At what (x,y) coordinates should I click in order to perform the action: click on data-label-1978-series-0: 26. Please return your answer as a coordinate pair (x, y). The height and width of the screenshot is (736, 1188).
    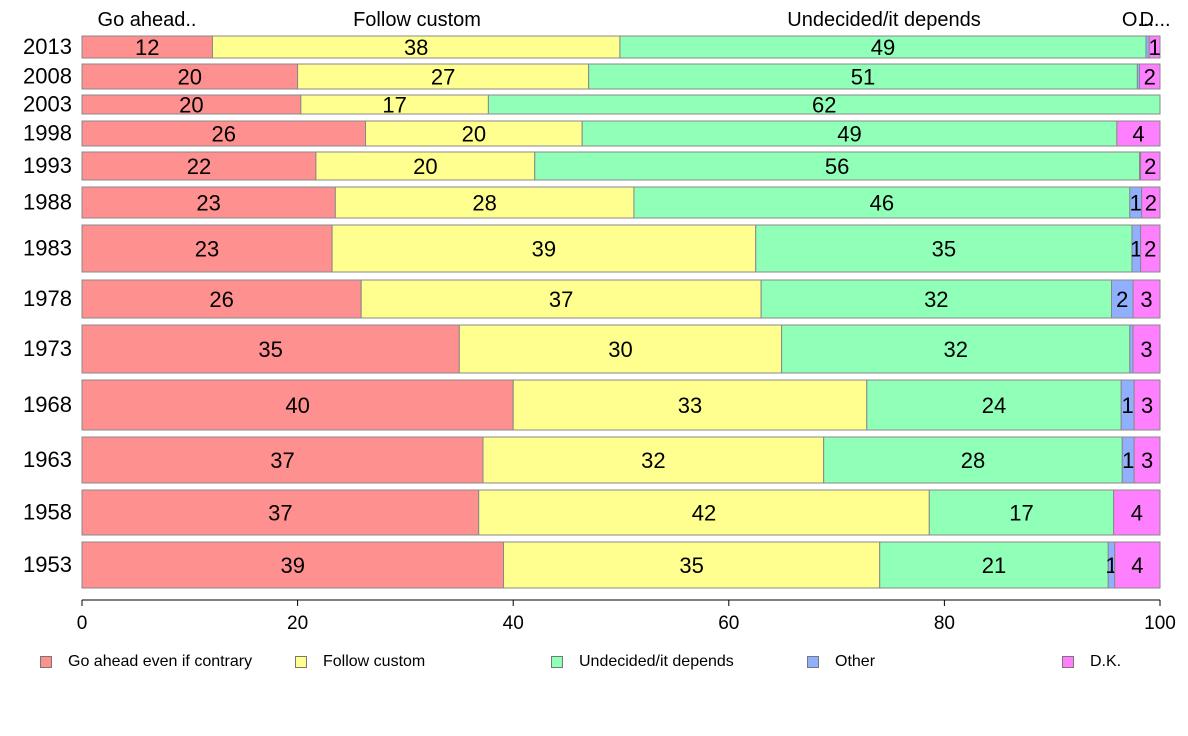
    Looking at the image, I should click on (221, 299).